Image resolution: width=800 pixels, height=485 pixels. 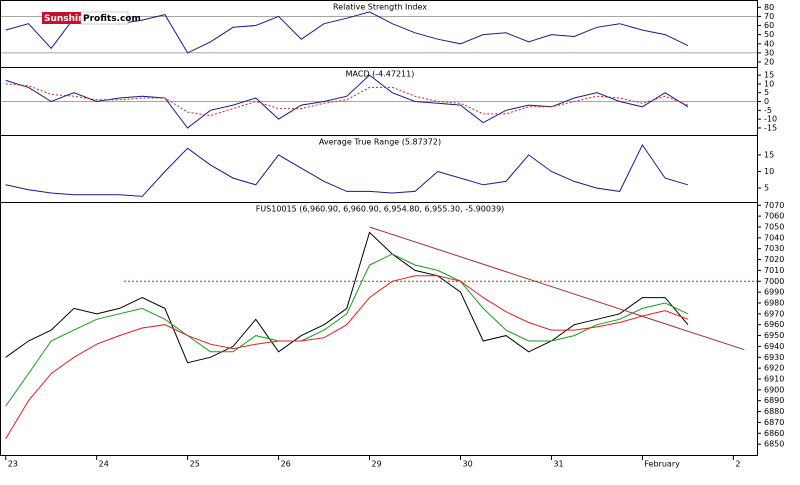 I want to click on y-tick-label: -15, so click(x=770, y=127).